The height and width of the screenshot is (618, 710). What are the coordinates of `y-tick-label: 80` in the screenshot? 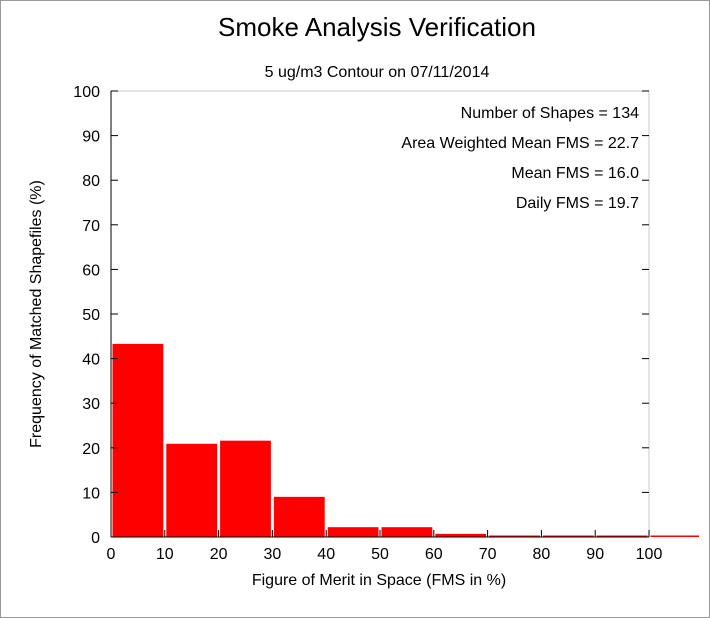 It's located at (91, 181).